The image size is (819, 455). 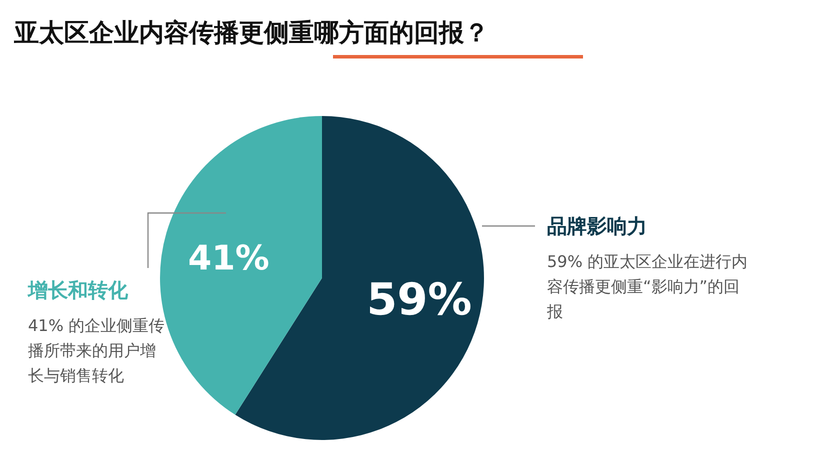 I want to click on data-label: 59%, so click(x=419, y=300).